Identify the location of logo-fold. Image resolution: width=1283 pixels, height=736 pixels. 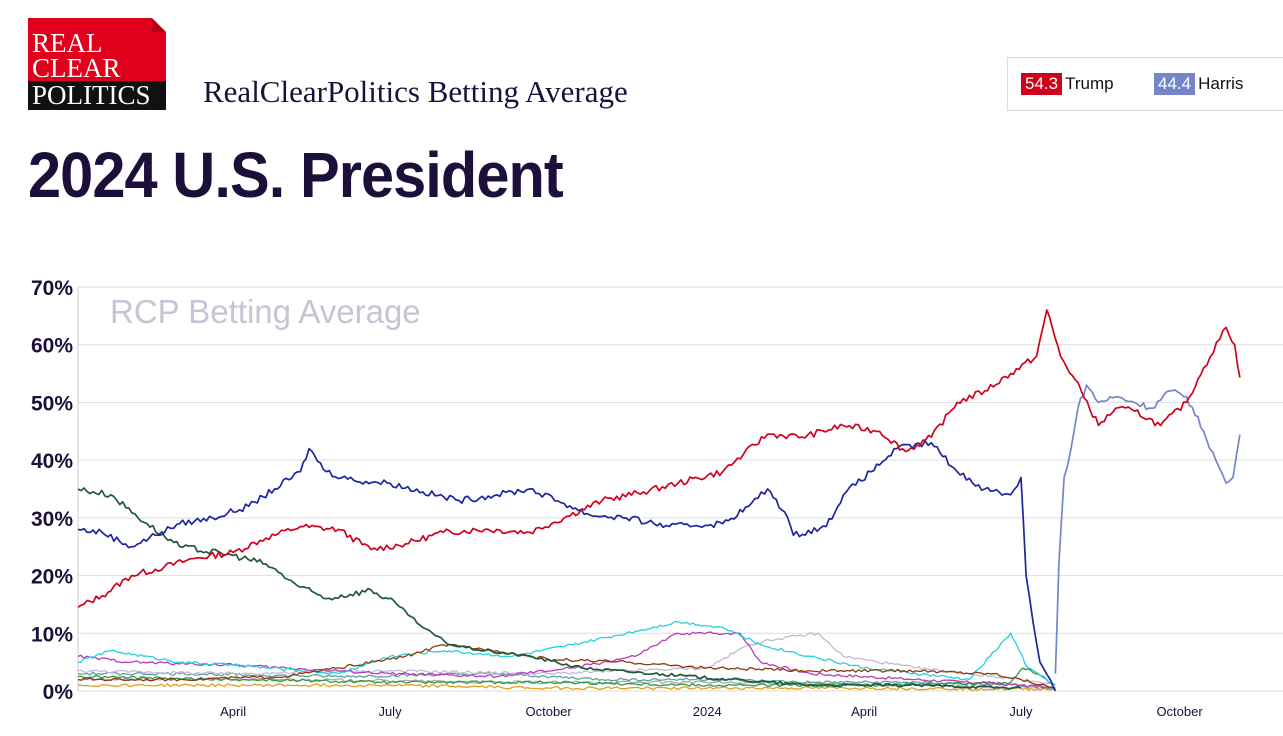
(159, 25).